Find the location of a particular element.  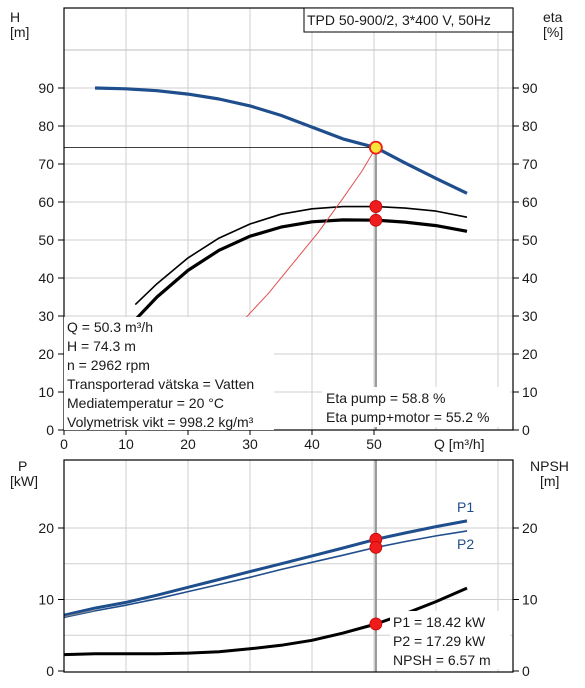

npsh-point is located at coordinates (376, 624).